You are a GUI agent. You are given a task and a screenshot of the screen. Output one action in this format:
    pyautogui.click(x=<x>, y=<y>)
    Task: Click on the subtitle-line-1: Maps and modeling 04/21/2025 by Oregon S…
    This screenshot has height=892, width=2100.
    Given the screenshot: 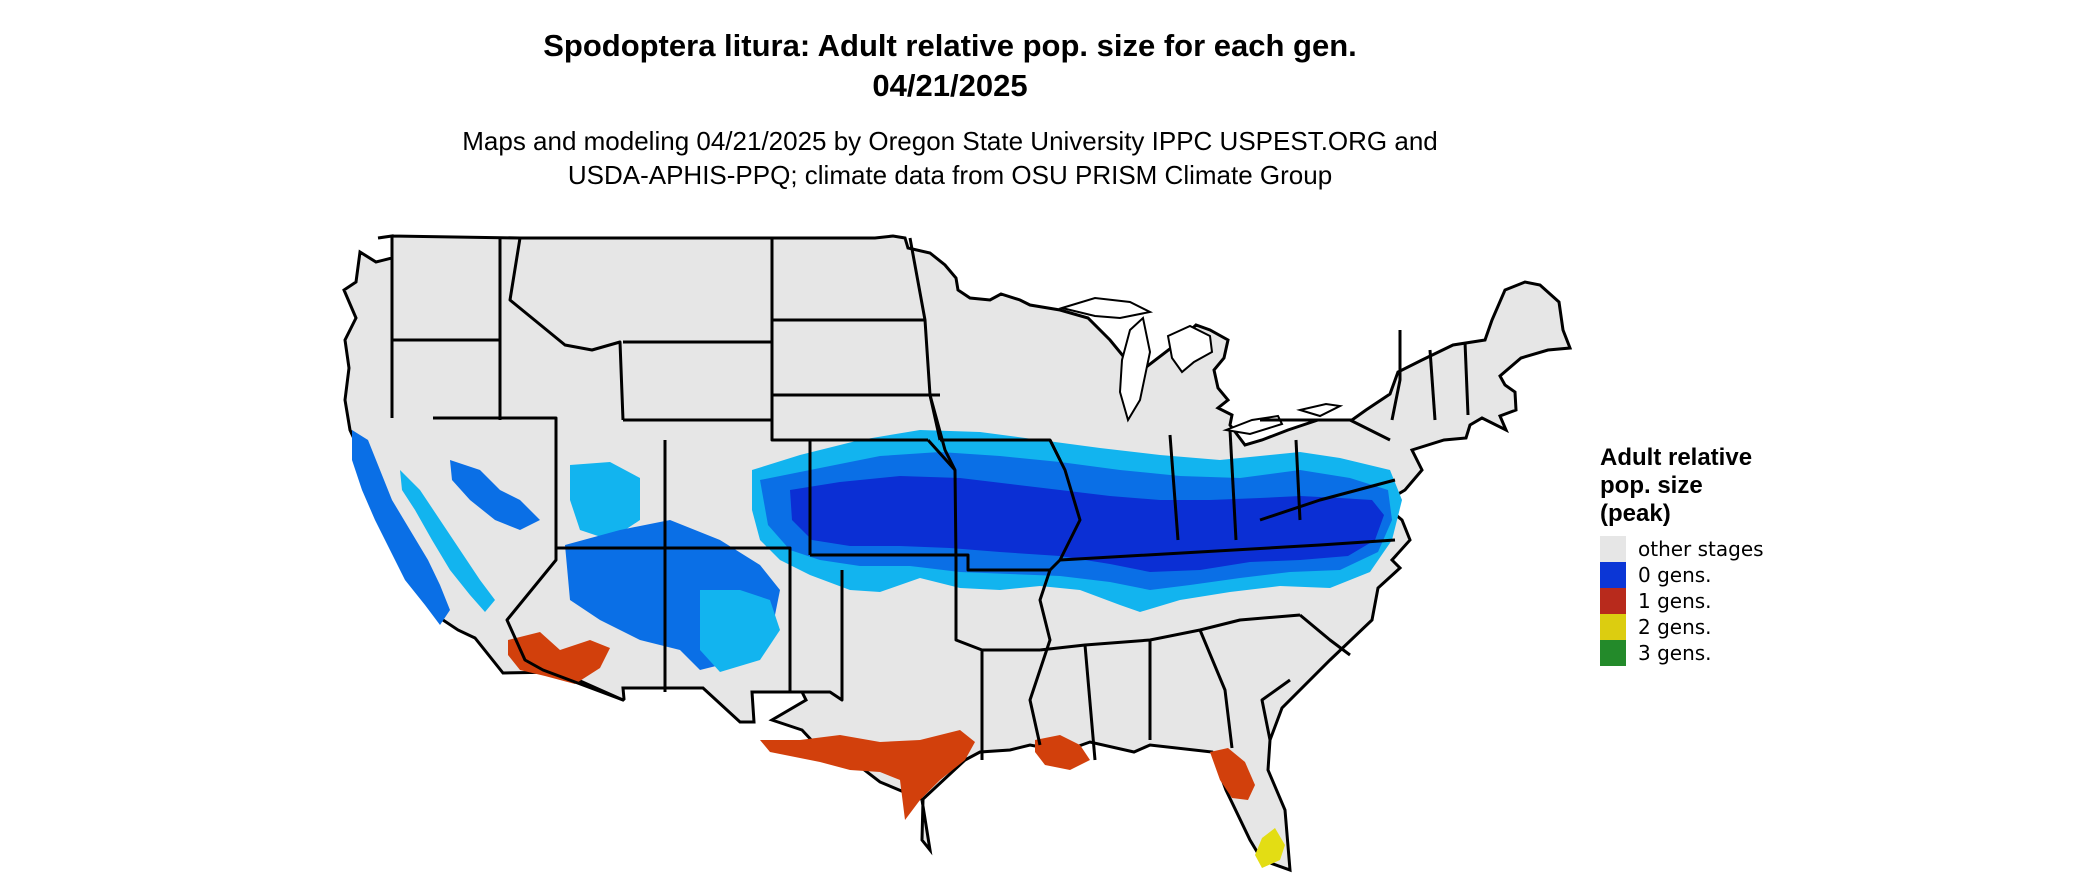 What is the action you would take?
    pyautogui.click(x=950, y=141)
    